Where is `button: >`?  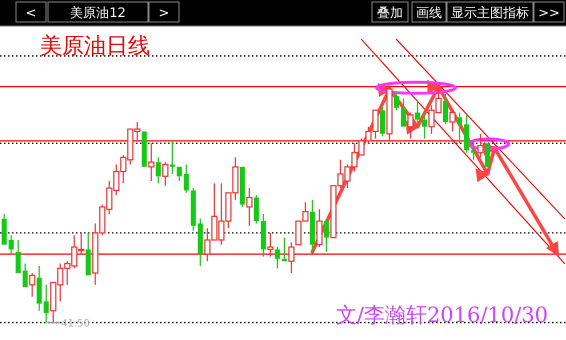 button: > is located at coordinates (164, 12).